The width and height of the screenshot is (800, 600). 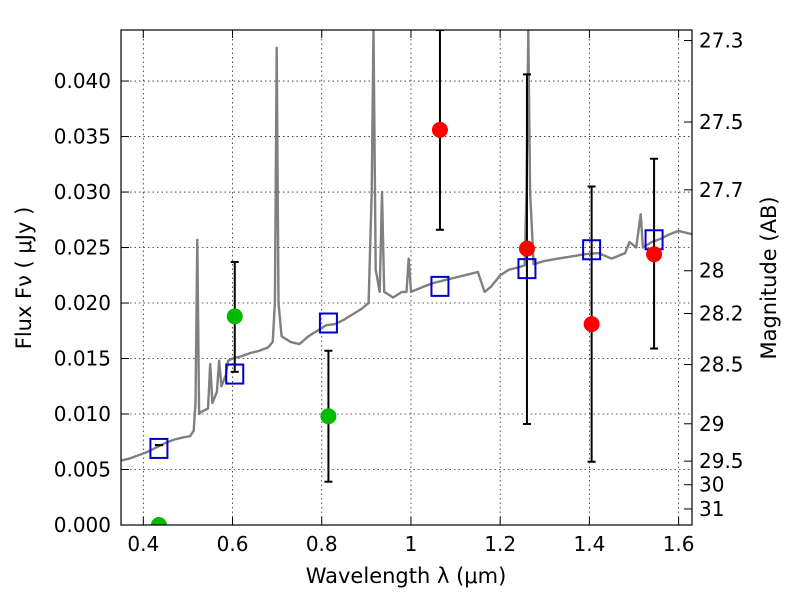 I want to click on y-tick-label: 0.000, so click(x=82, y=525).